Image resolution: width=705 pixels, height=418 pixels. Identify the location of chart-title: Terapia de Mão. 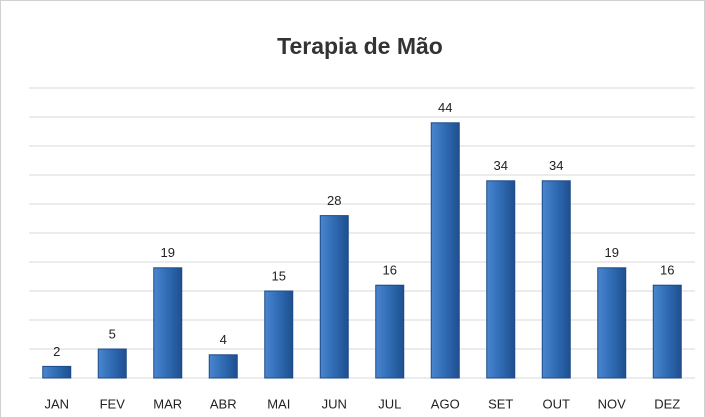
(360, 46).